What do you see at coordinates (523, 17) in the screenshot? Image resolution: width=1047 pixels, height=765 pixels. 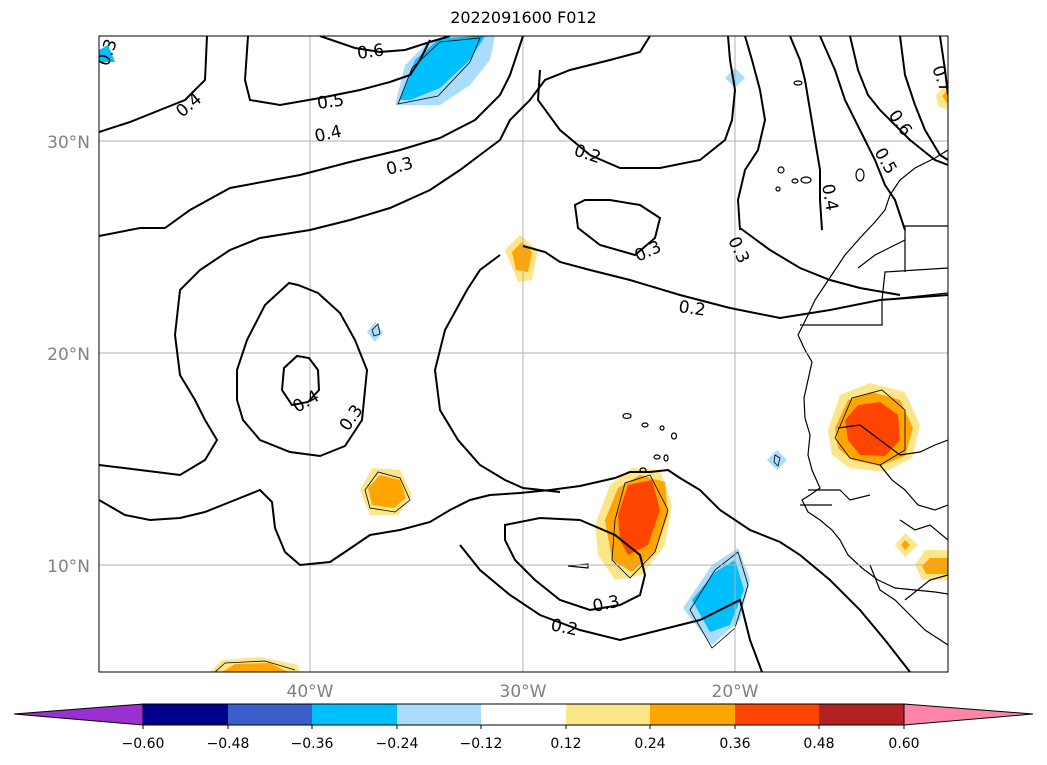 I see `map-title: 2022091600 F012` at bounding box center [523, 17].